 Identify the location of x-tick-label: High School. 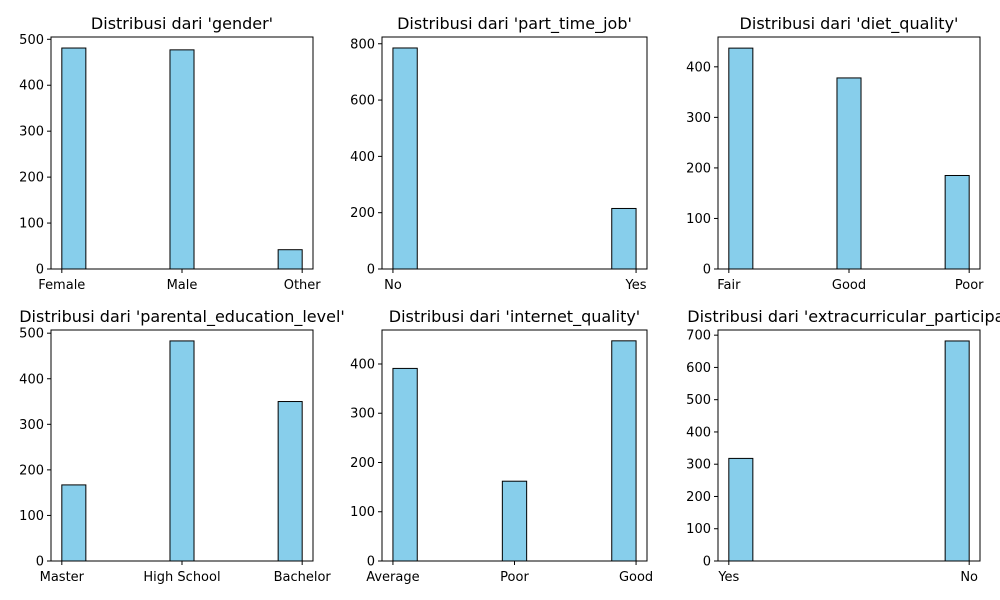
(181, 577).